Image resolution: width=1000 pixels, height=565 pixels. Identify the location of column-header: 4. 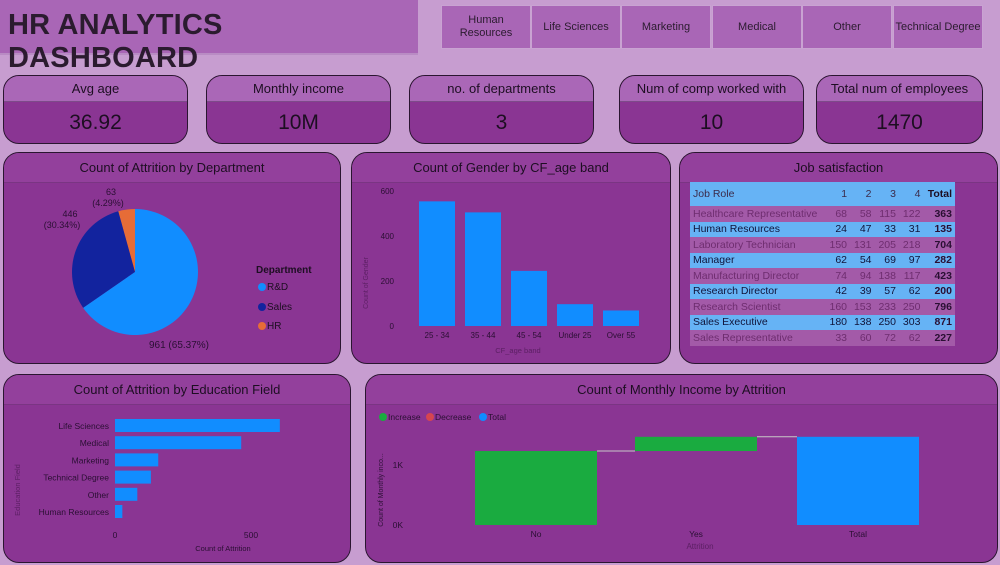
(911, 194).